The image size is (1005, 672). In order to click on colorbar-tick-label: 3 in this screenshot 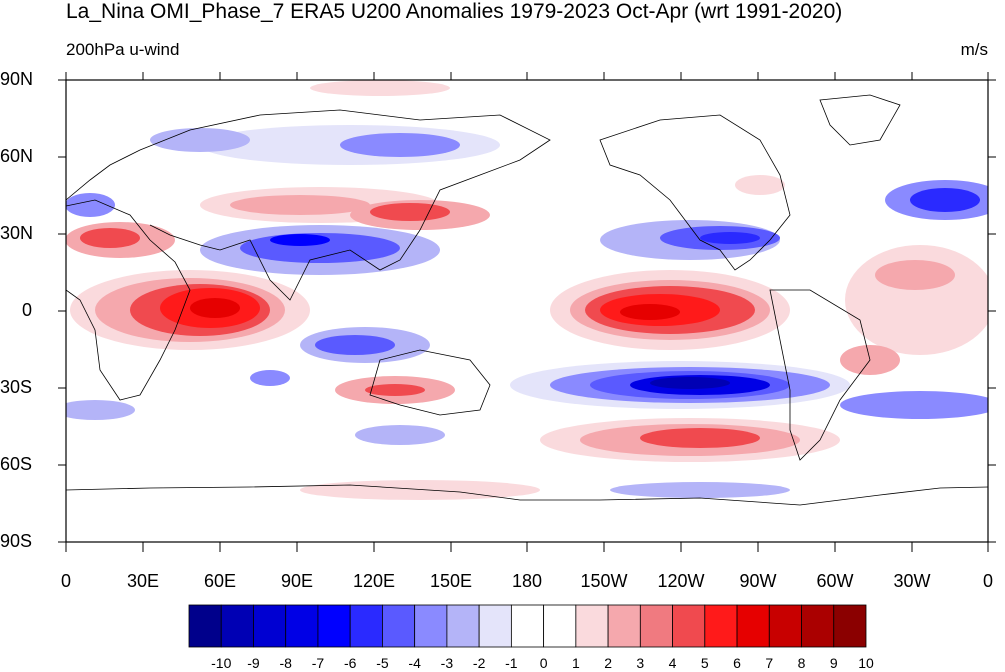, I will do `click(640, 663)`.